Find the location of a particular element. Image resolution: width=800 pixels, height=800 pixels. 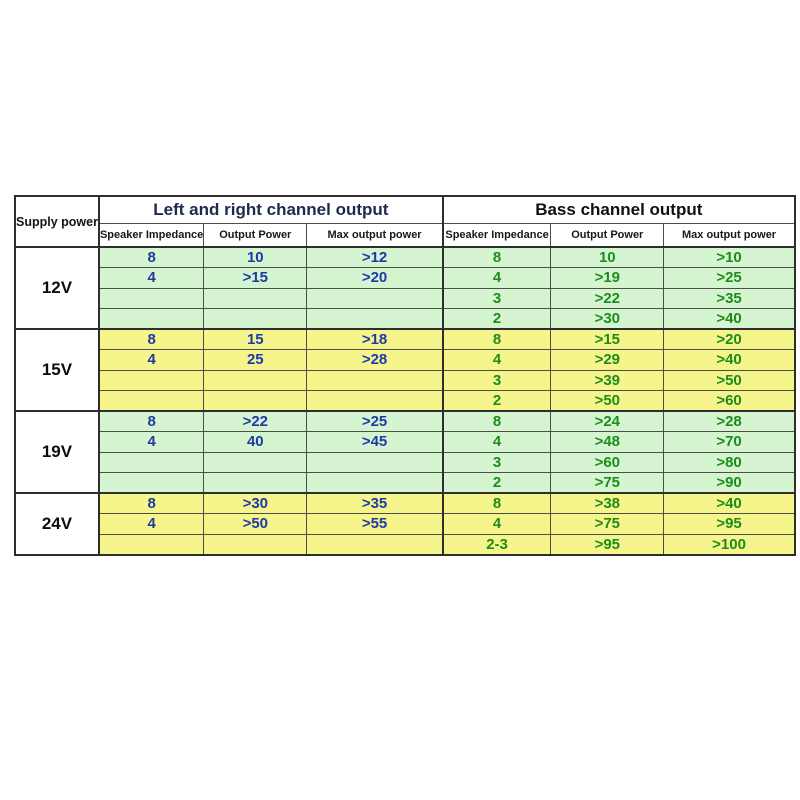

bass-channel-cell: >10 is located at coordinates (729, 257).